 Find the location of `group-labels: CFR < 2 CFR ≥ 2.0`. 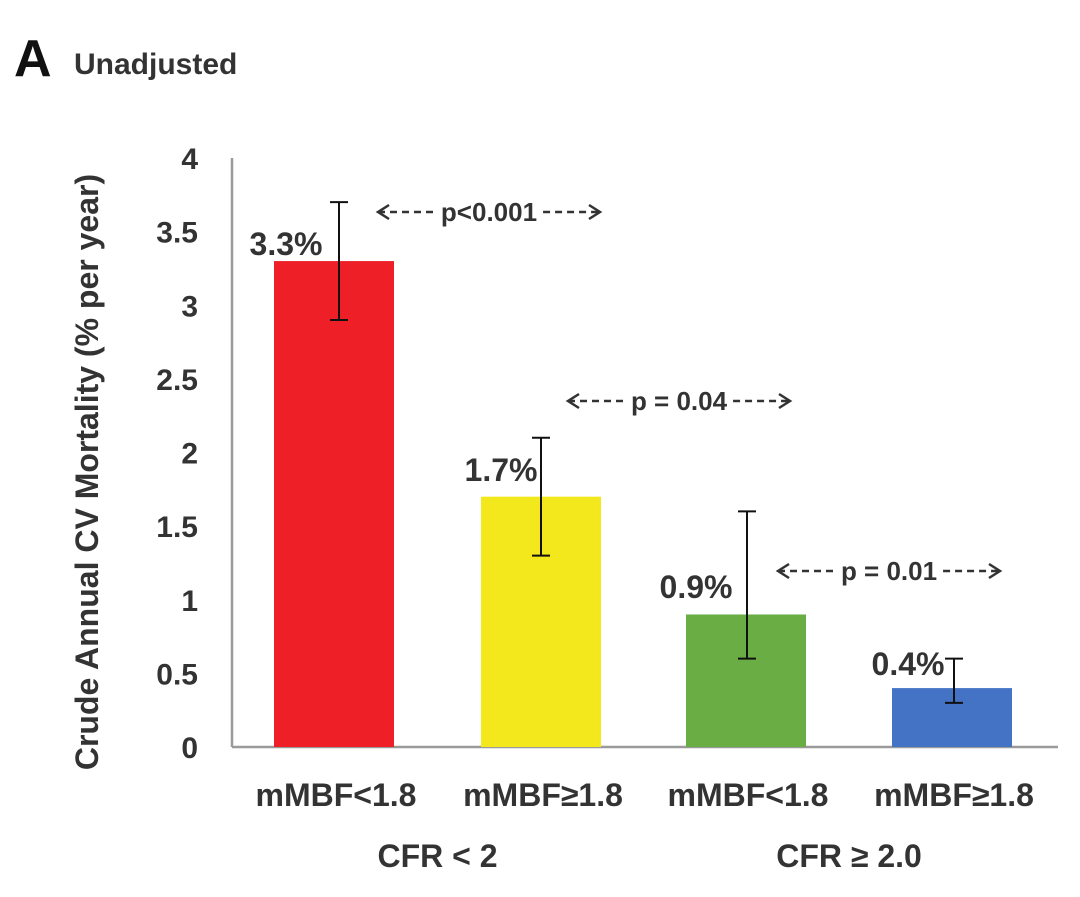

group-labels: CFR < 2 CFR ≥ 2.0 is located at coordinates (649, 856).